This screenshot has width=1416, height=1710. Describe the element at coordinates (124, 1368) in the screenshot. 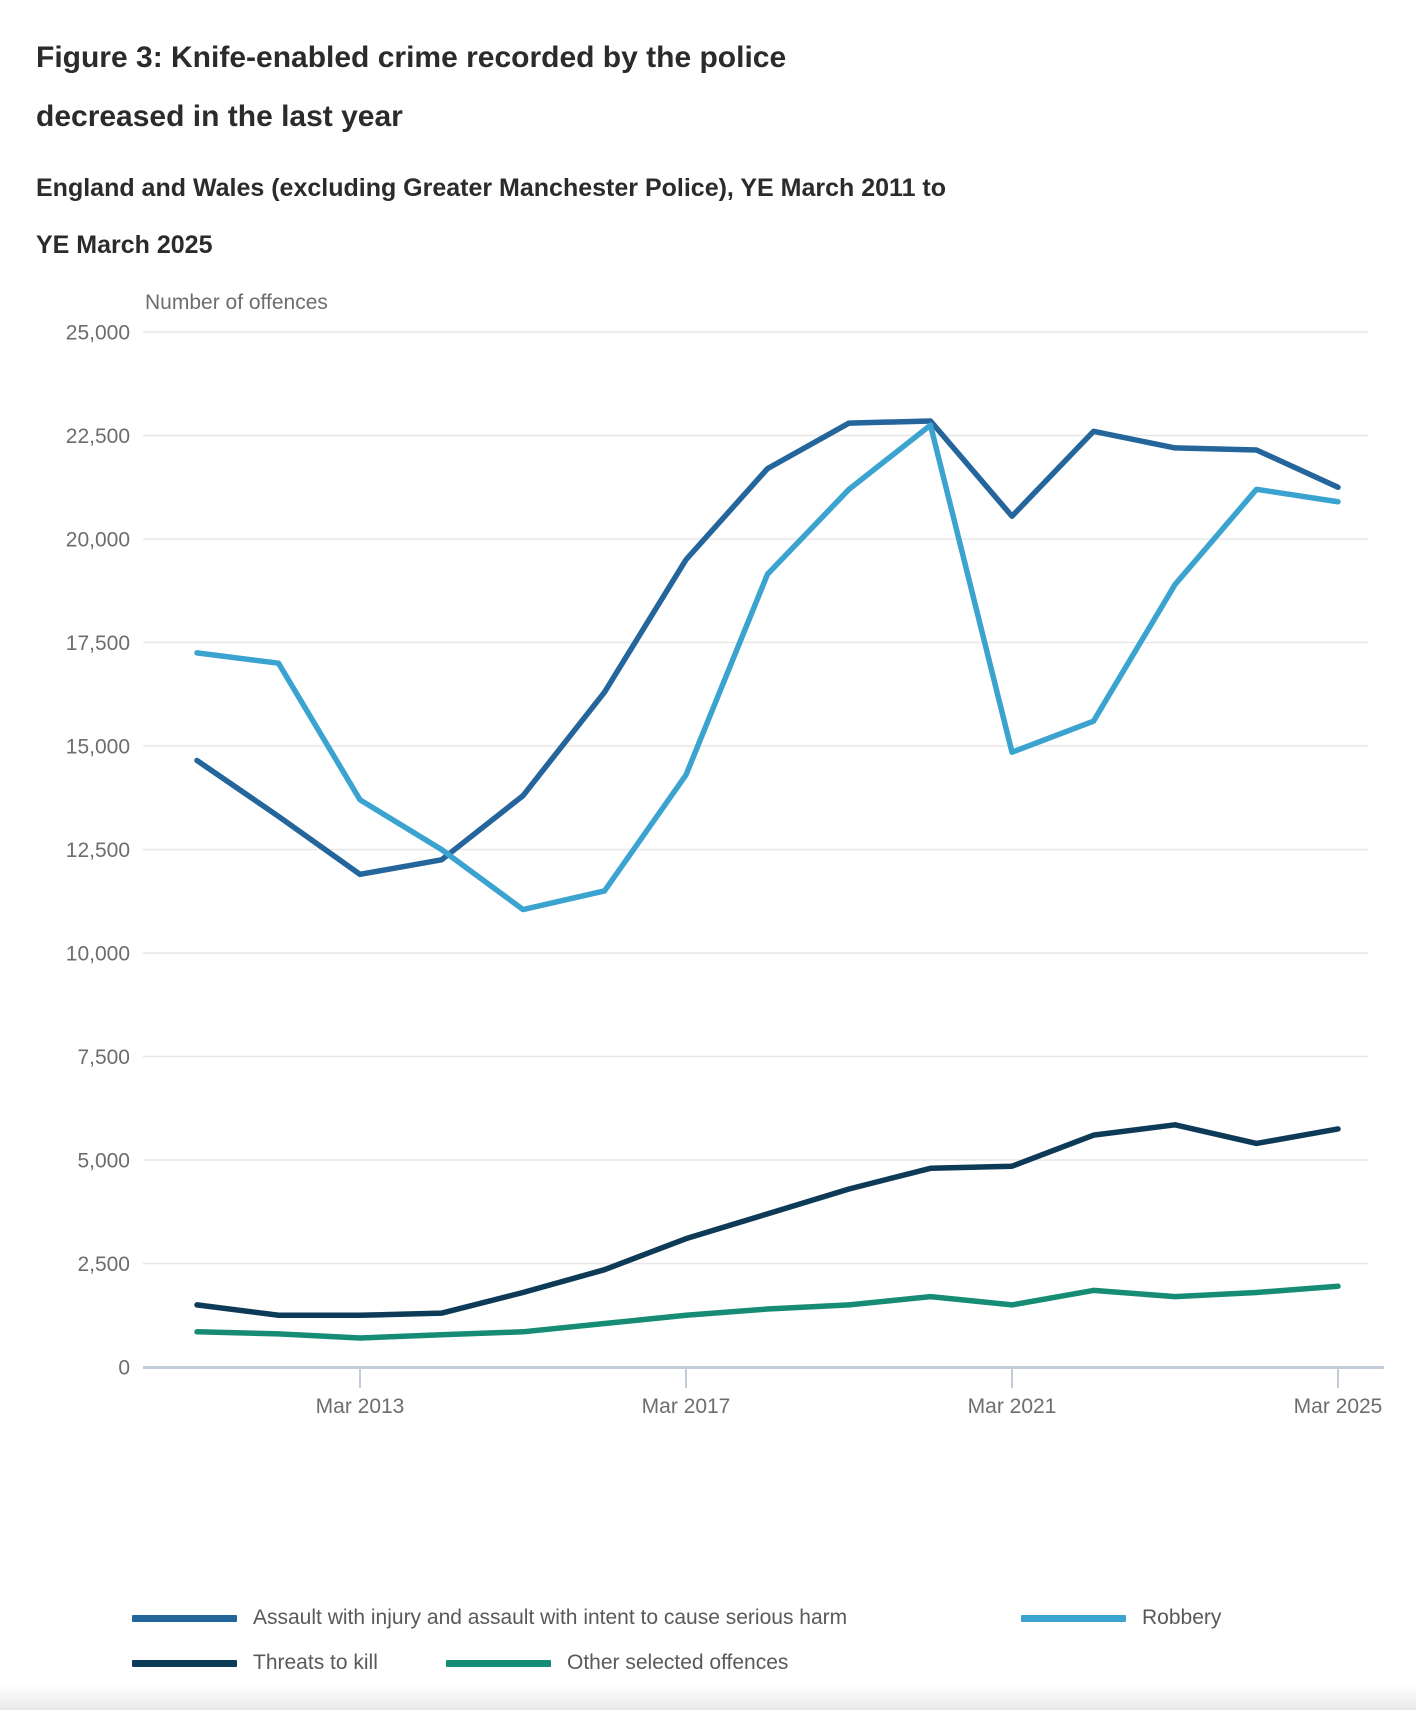

I see `y-tick-label: 0` at that location.